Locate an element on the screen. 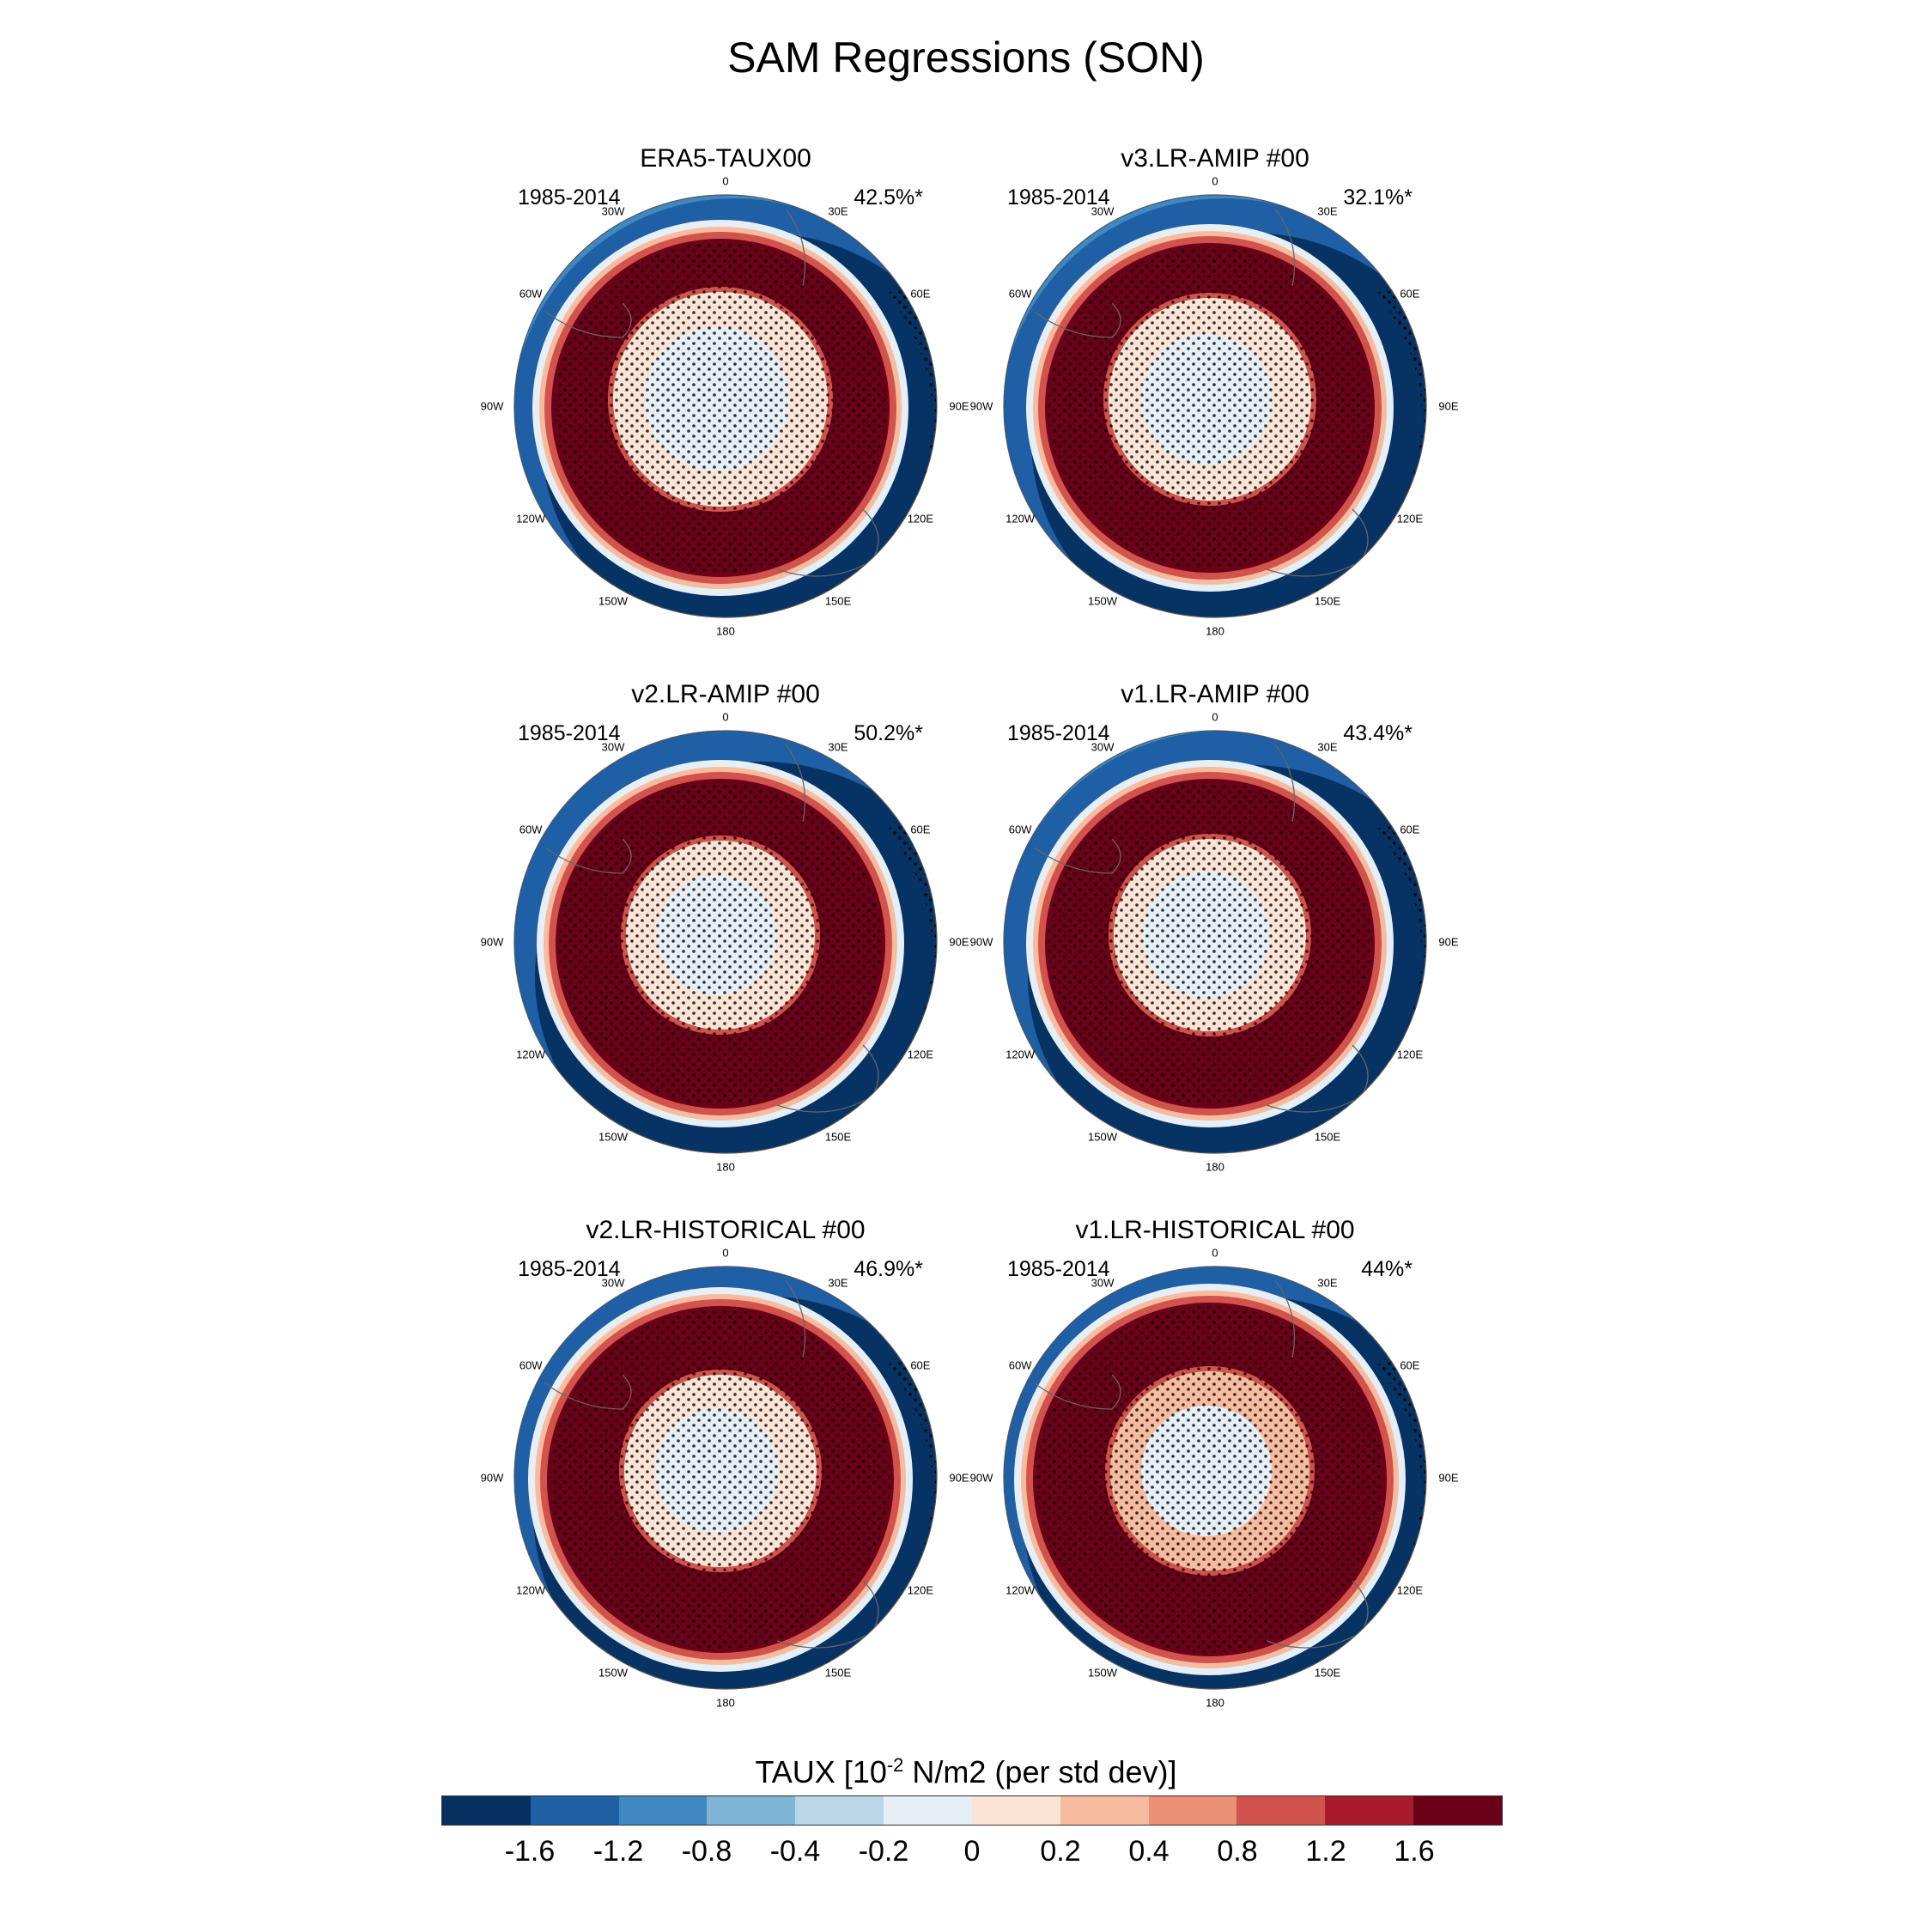  colorbar-tick-label: 1.6 is located at coordinates (1415, 1851).